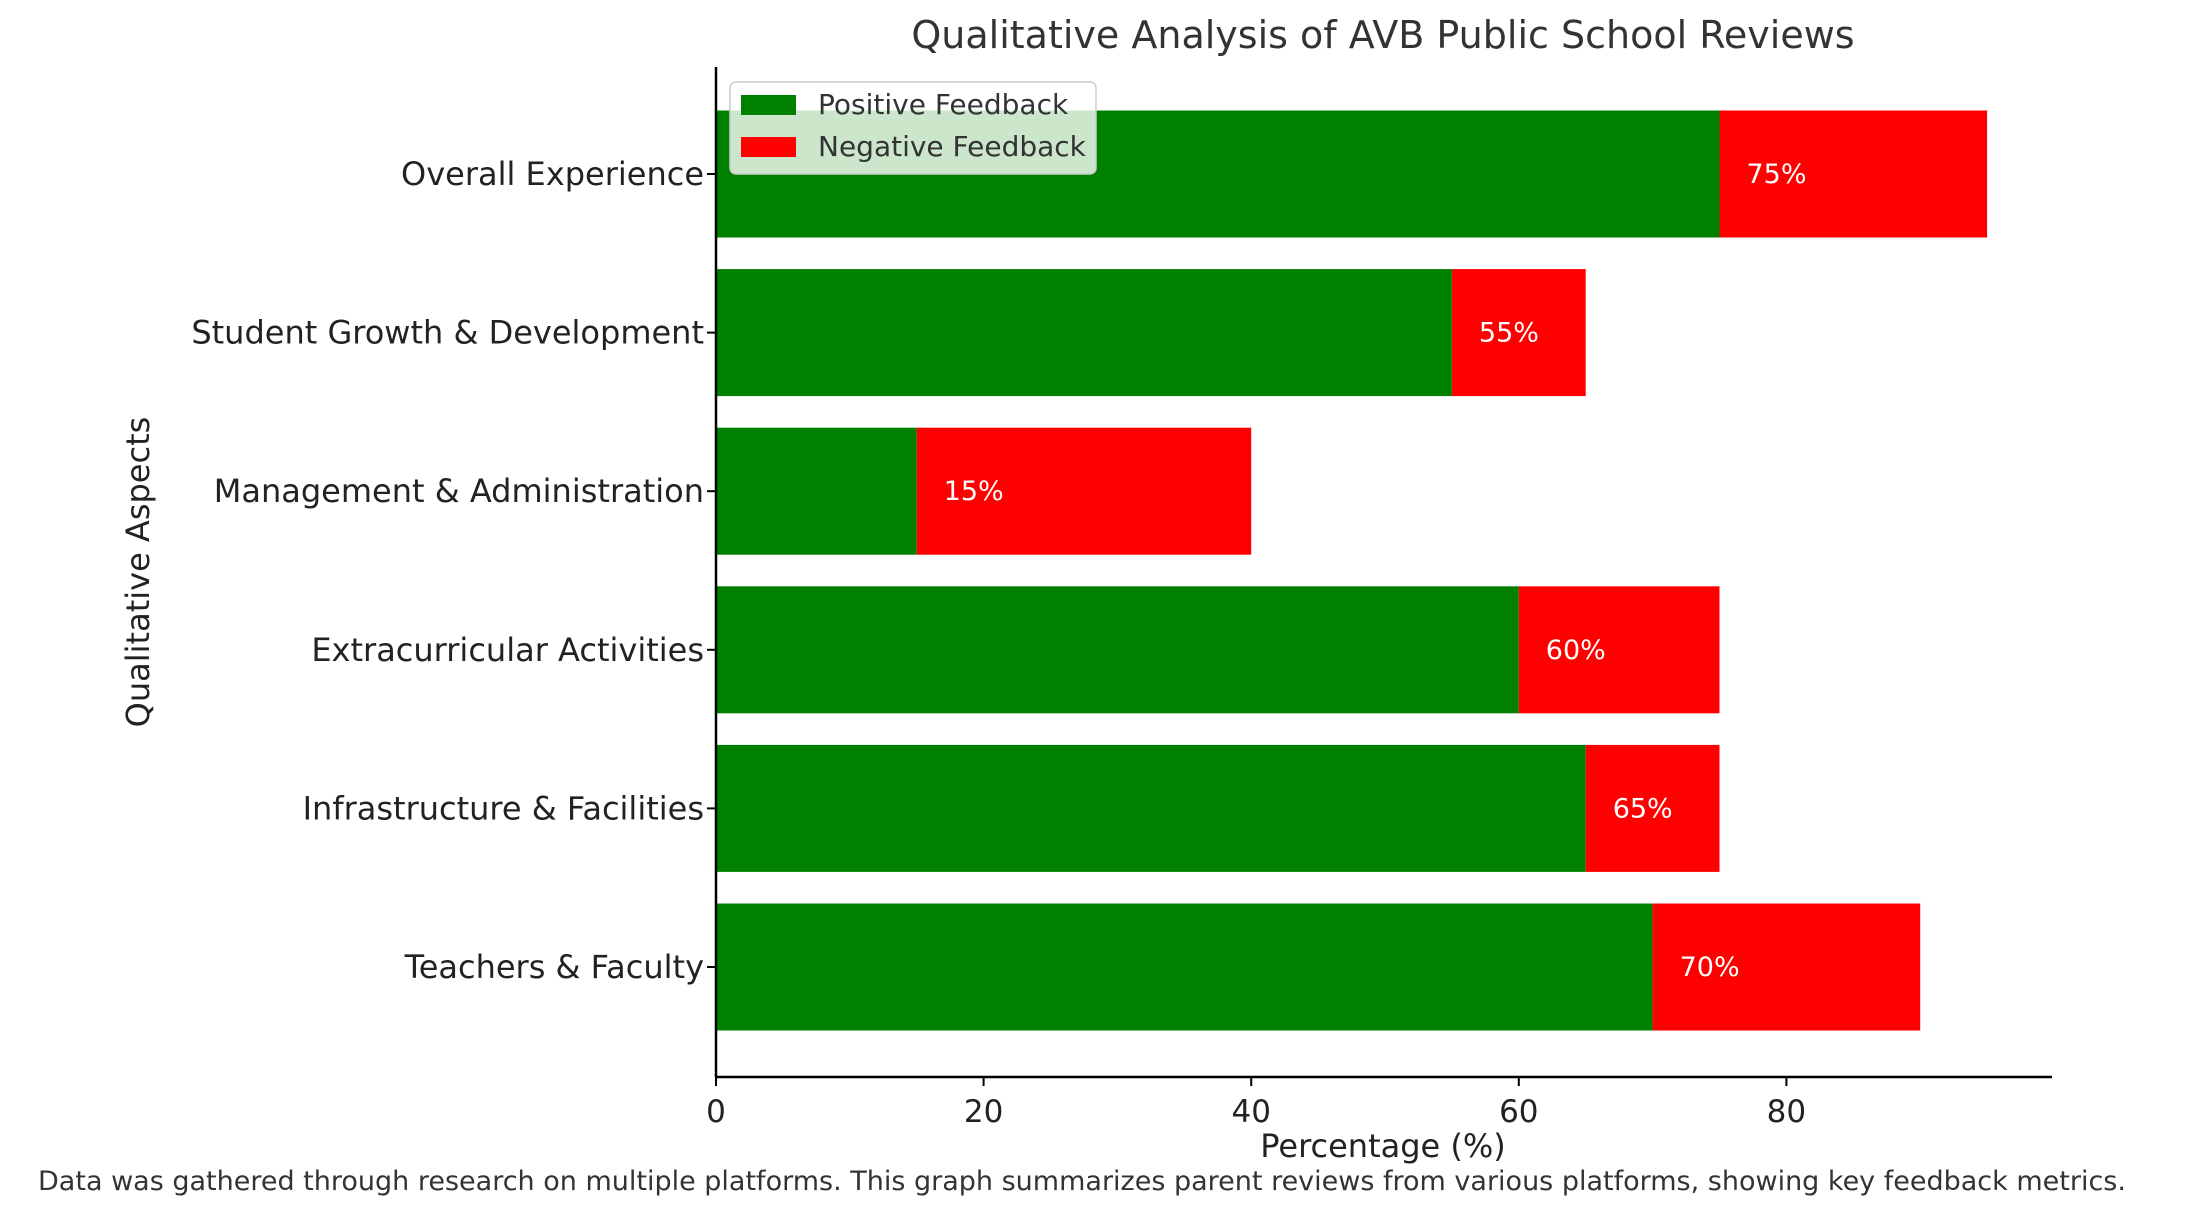  I want to click on bar-positive-feedback-teachers-and-faculty, so click(1184, 967).